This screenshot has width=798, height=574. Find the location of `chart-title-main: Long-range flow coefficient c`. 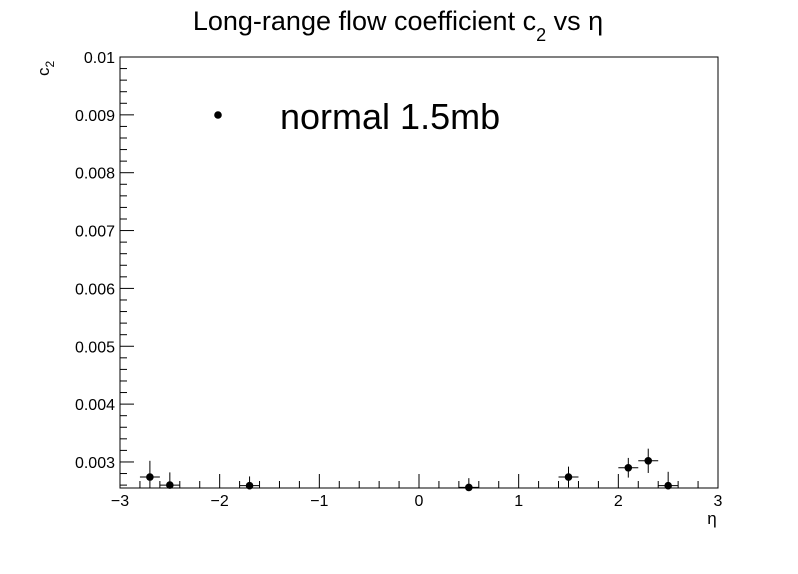

chart-title-main: Long-range flow coefficient c is located at coordinates (364, 21).